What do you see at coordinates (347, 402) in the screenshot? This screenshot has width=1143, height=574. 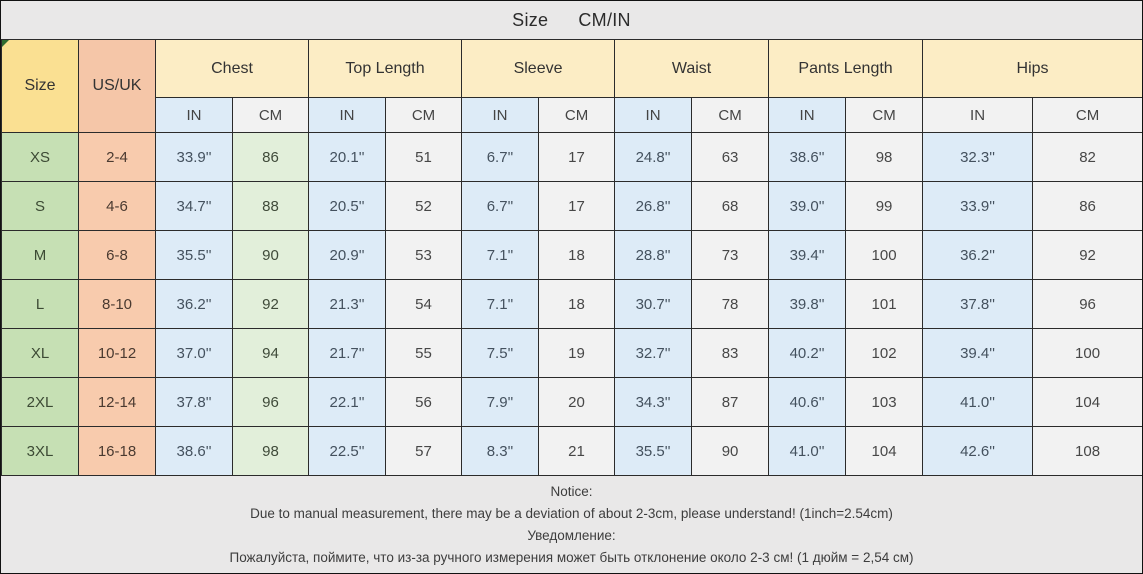 I see `top-length-in-cell: 22.1''` at bounding box center [347, 402].